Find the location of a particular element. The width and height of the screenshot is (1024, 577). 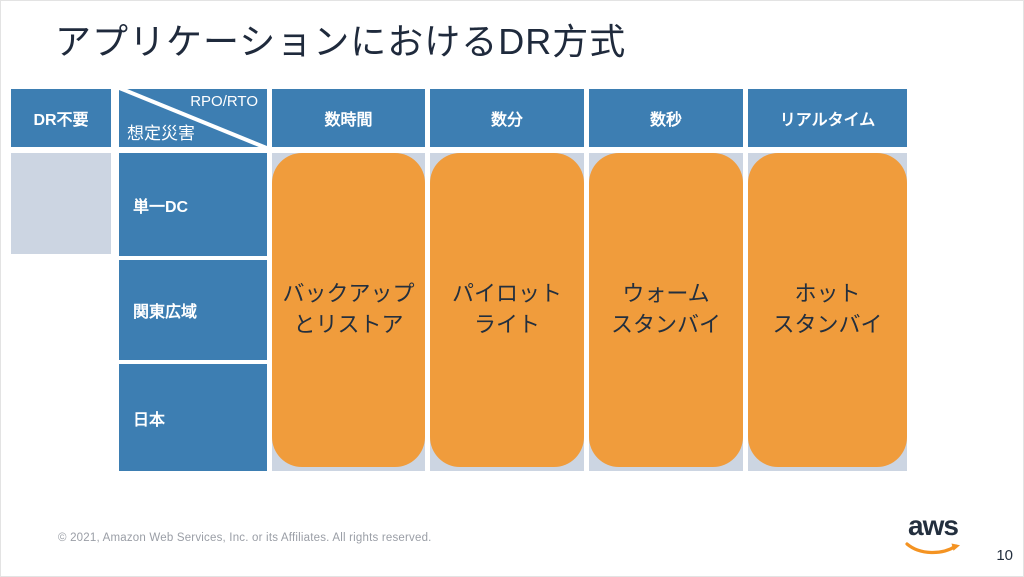

strategy-warm-standby: ウォーム スタンバイ is located at coordinates (666, 310).